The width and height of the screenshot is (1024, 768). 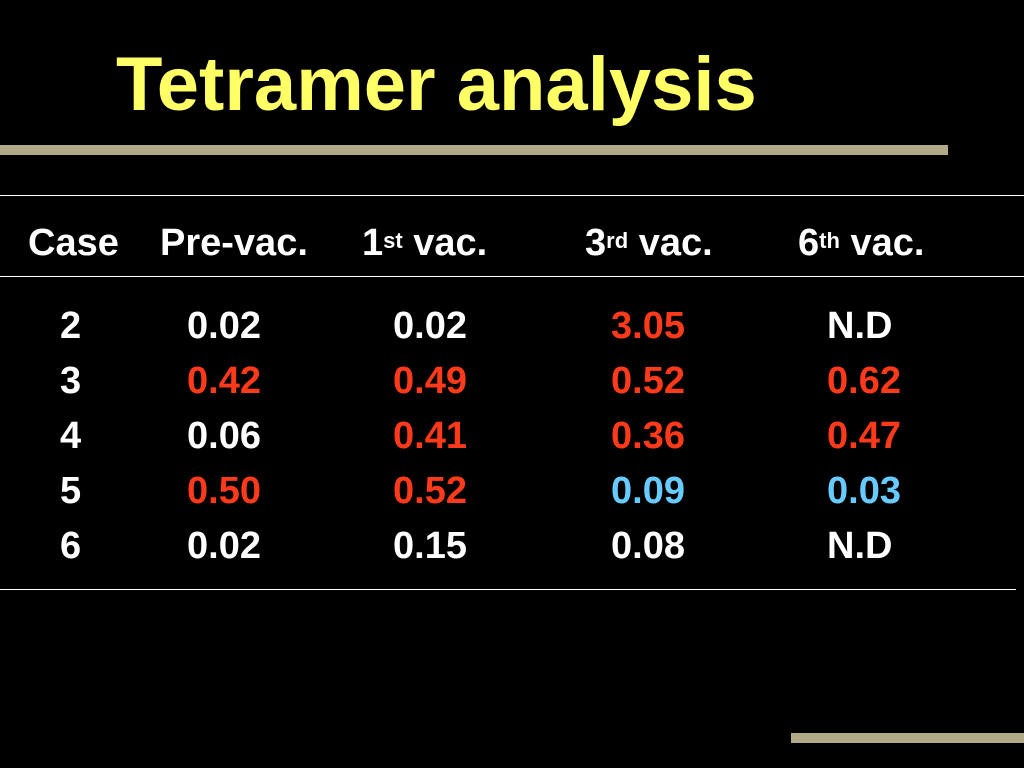 I want to click on cell-1st-vac: 0.15, so click(x=430, y=546).